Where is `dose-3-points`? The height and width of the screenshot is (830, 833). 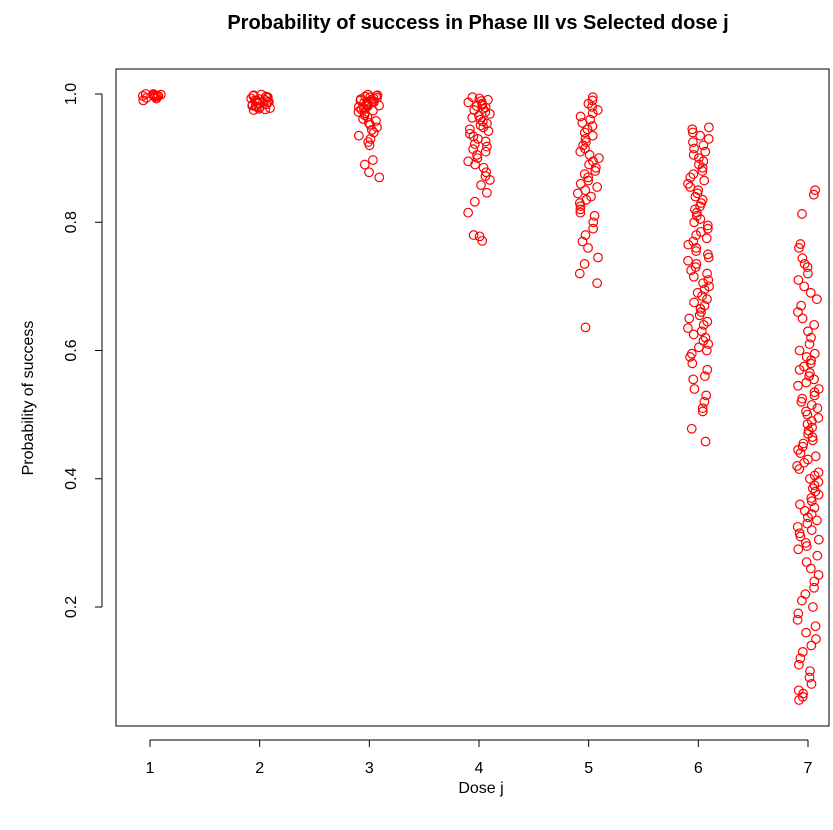
dose-3-points is located at coordinates (369, 136).